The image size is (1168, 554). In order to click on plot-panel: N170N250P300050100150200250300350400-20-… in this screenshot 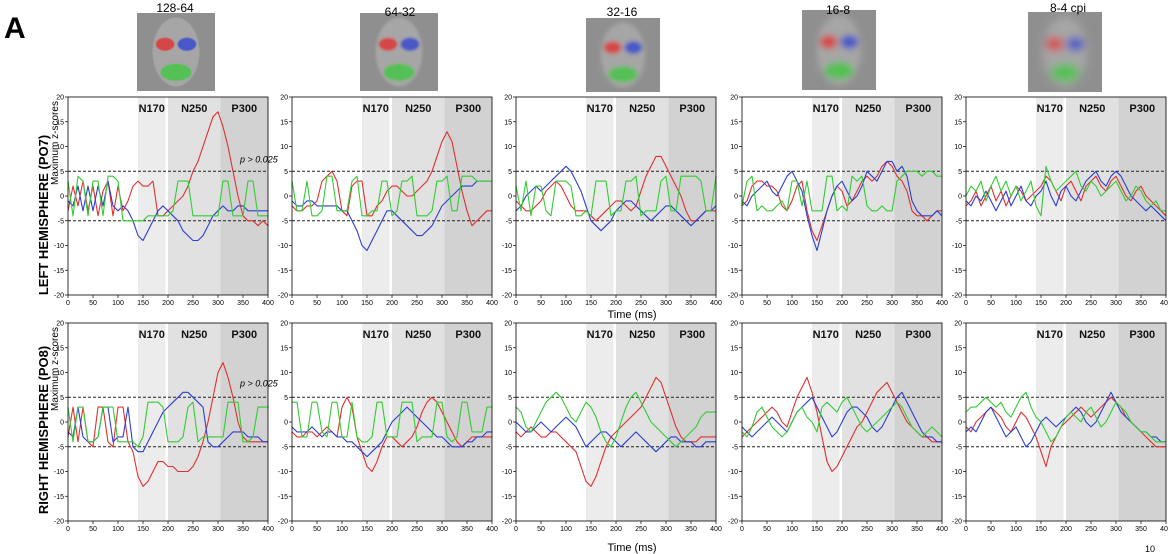, I will do `click(1060, 427)`.